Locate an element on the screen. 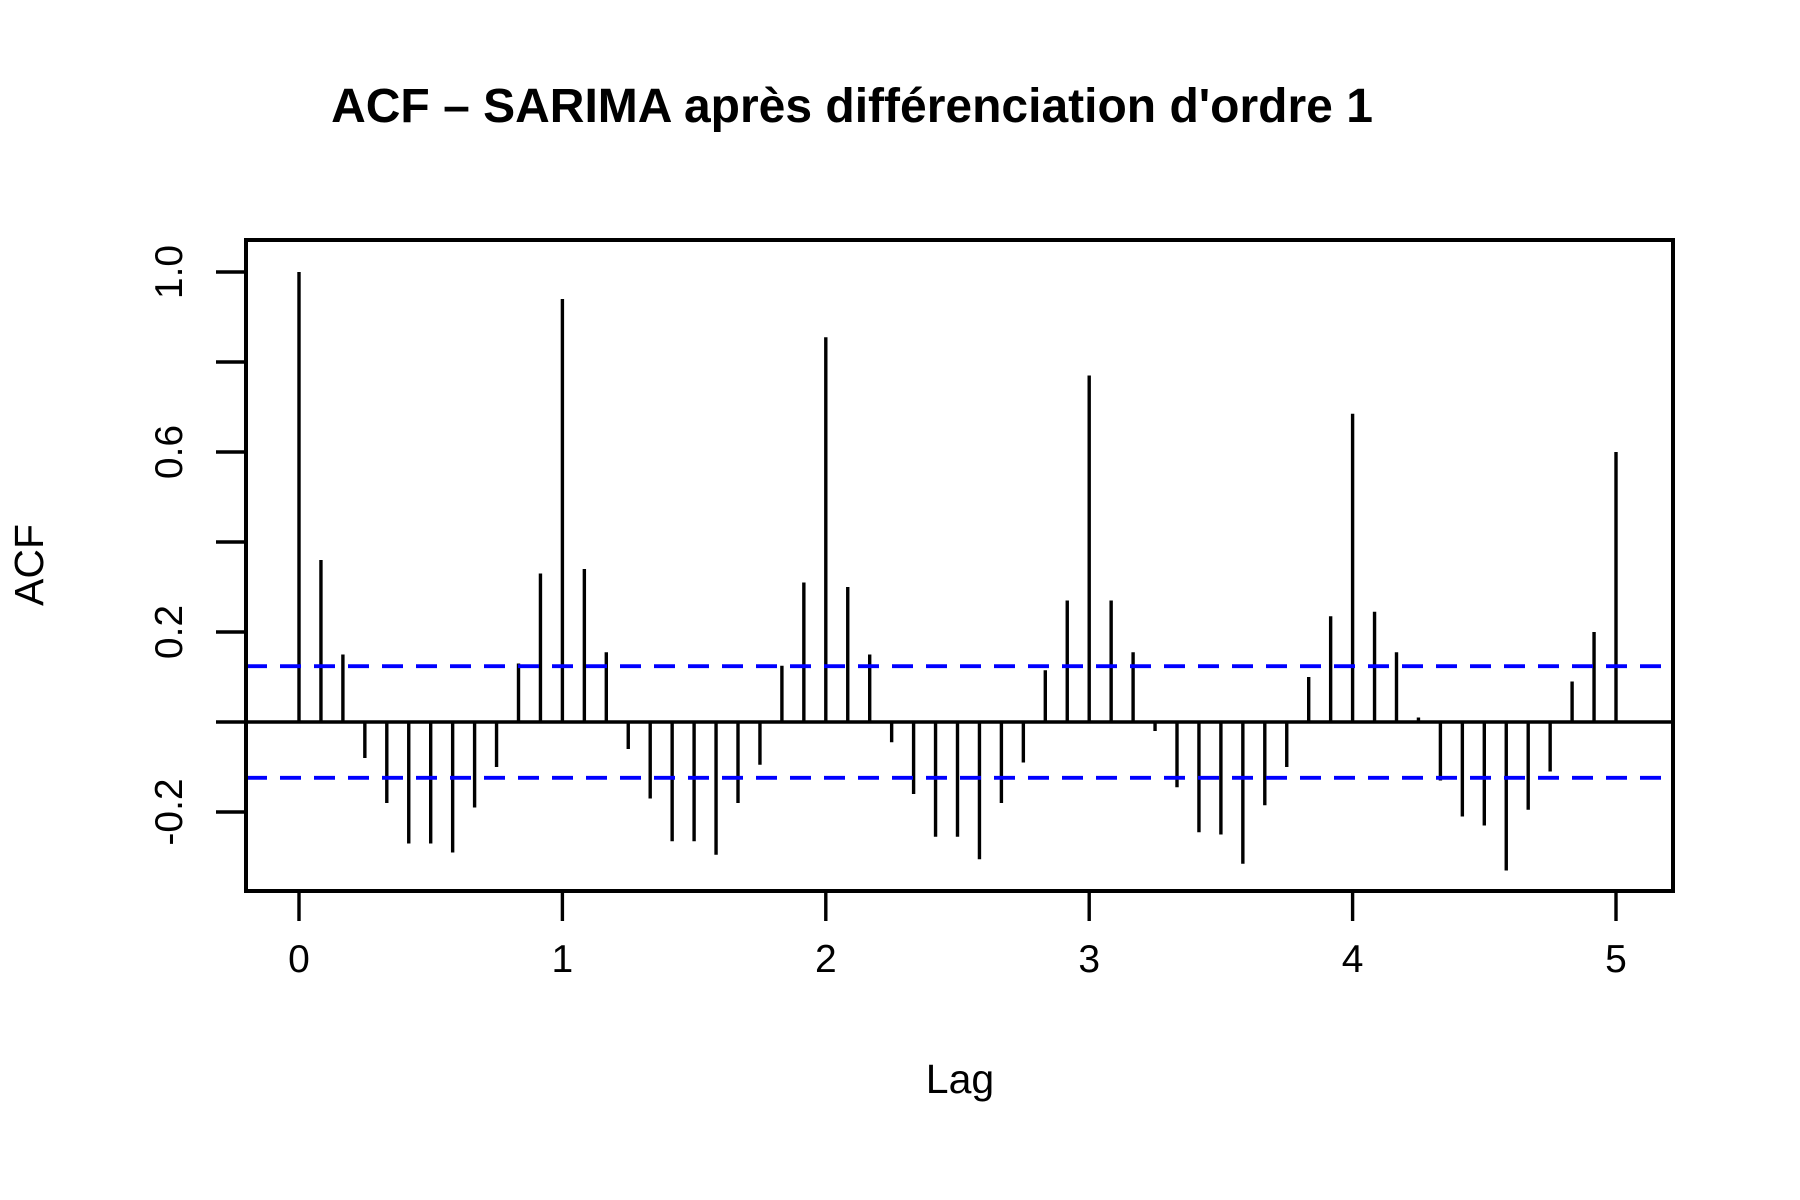  y-axis-label: ACF is located at coordinates (29, 565).